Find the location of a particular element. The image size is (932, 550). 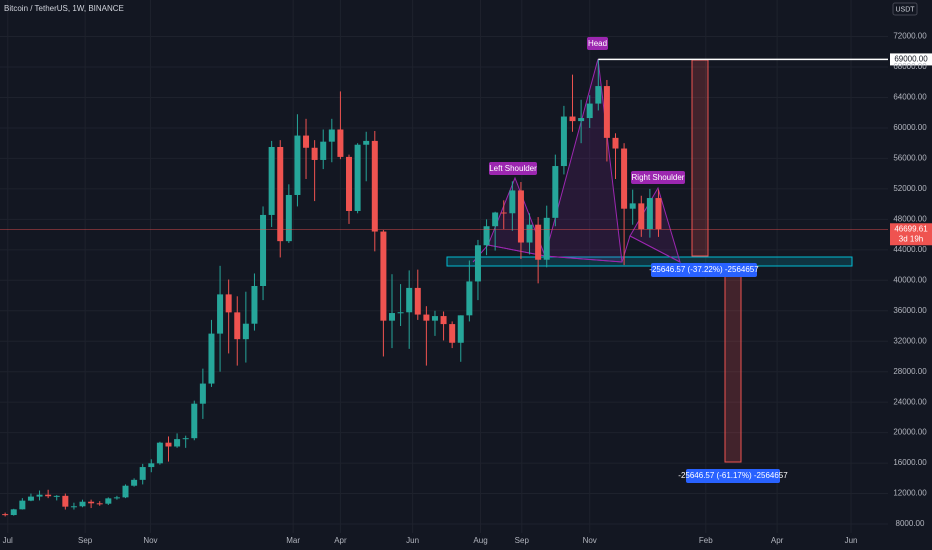

y-tick-label: 68000.00 is located at coordinates (910, 66).